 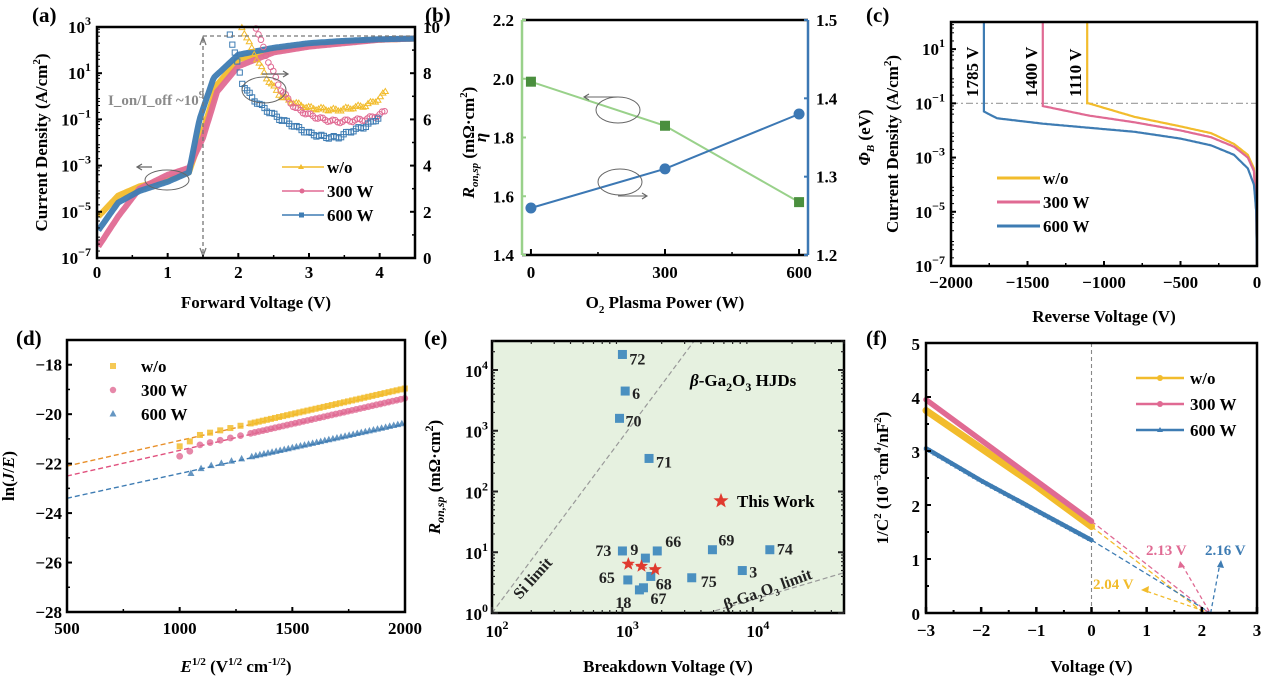 I want to click on y2-tick-label: 10, so click(x=431, y=27).